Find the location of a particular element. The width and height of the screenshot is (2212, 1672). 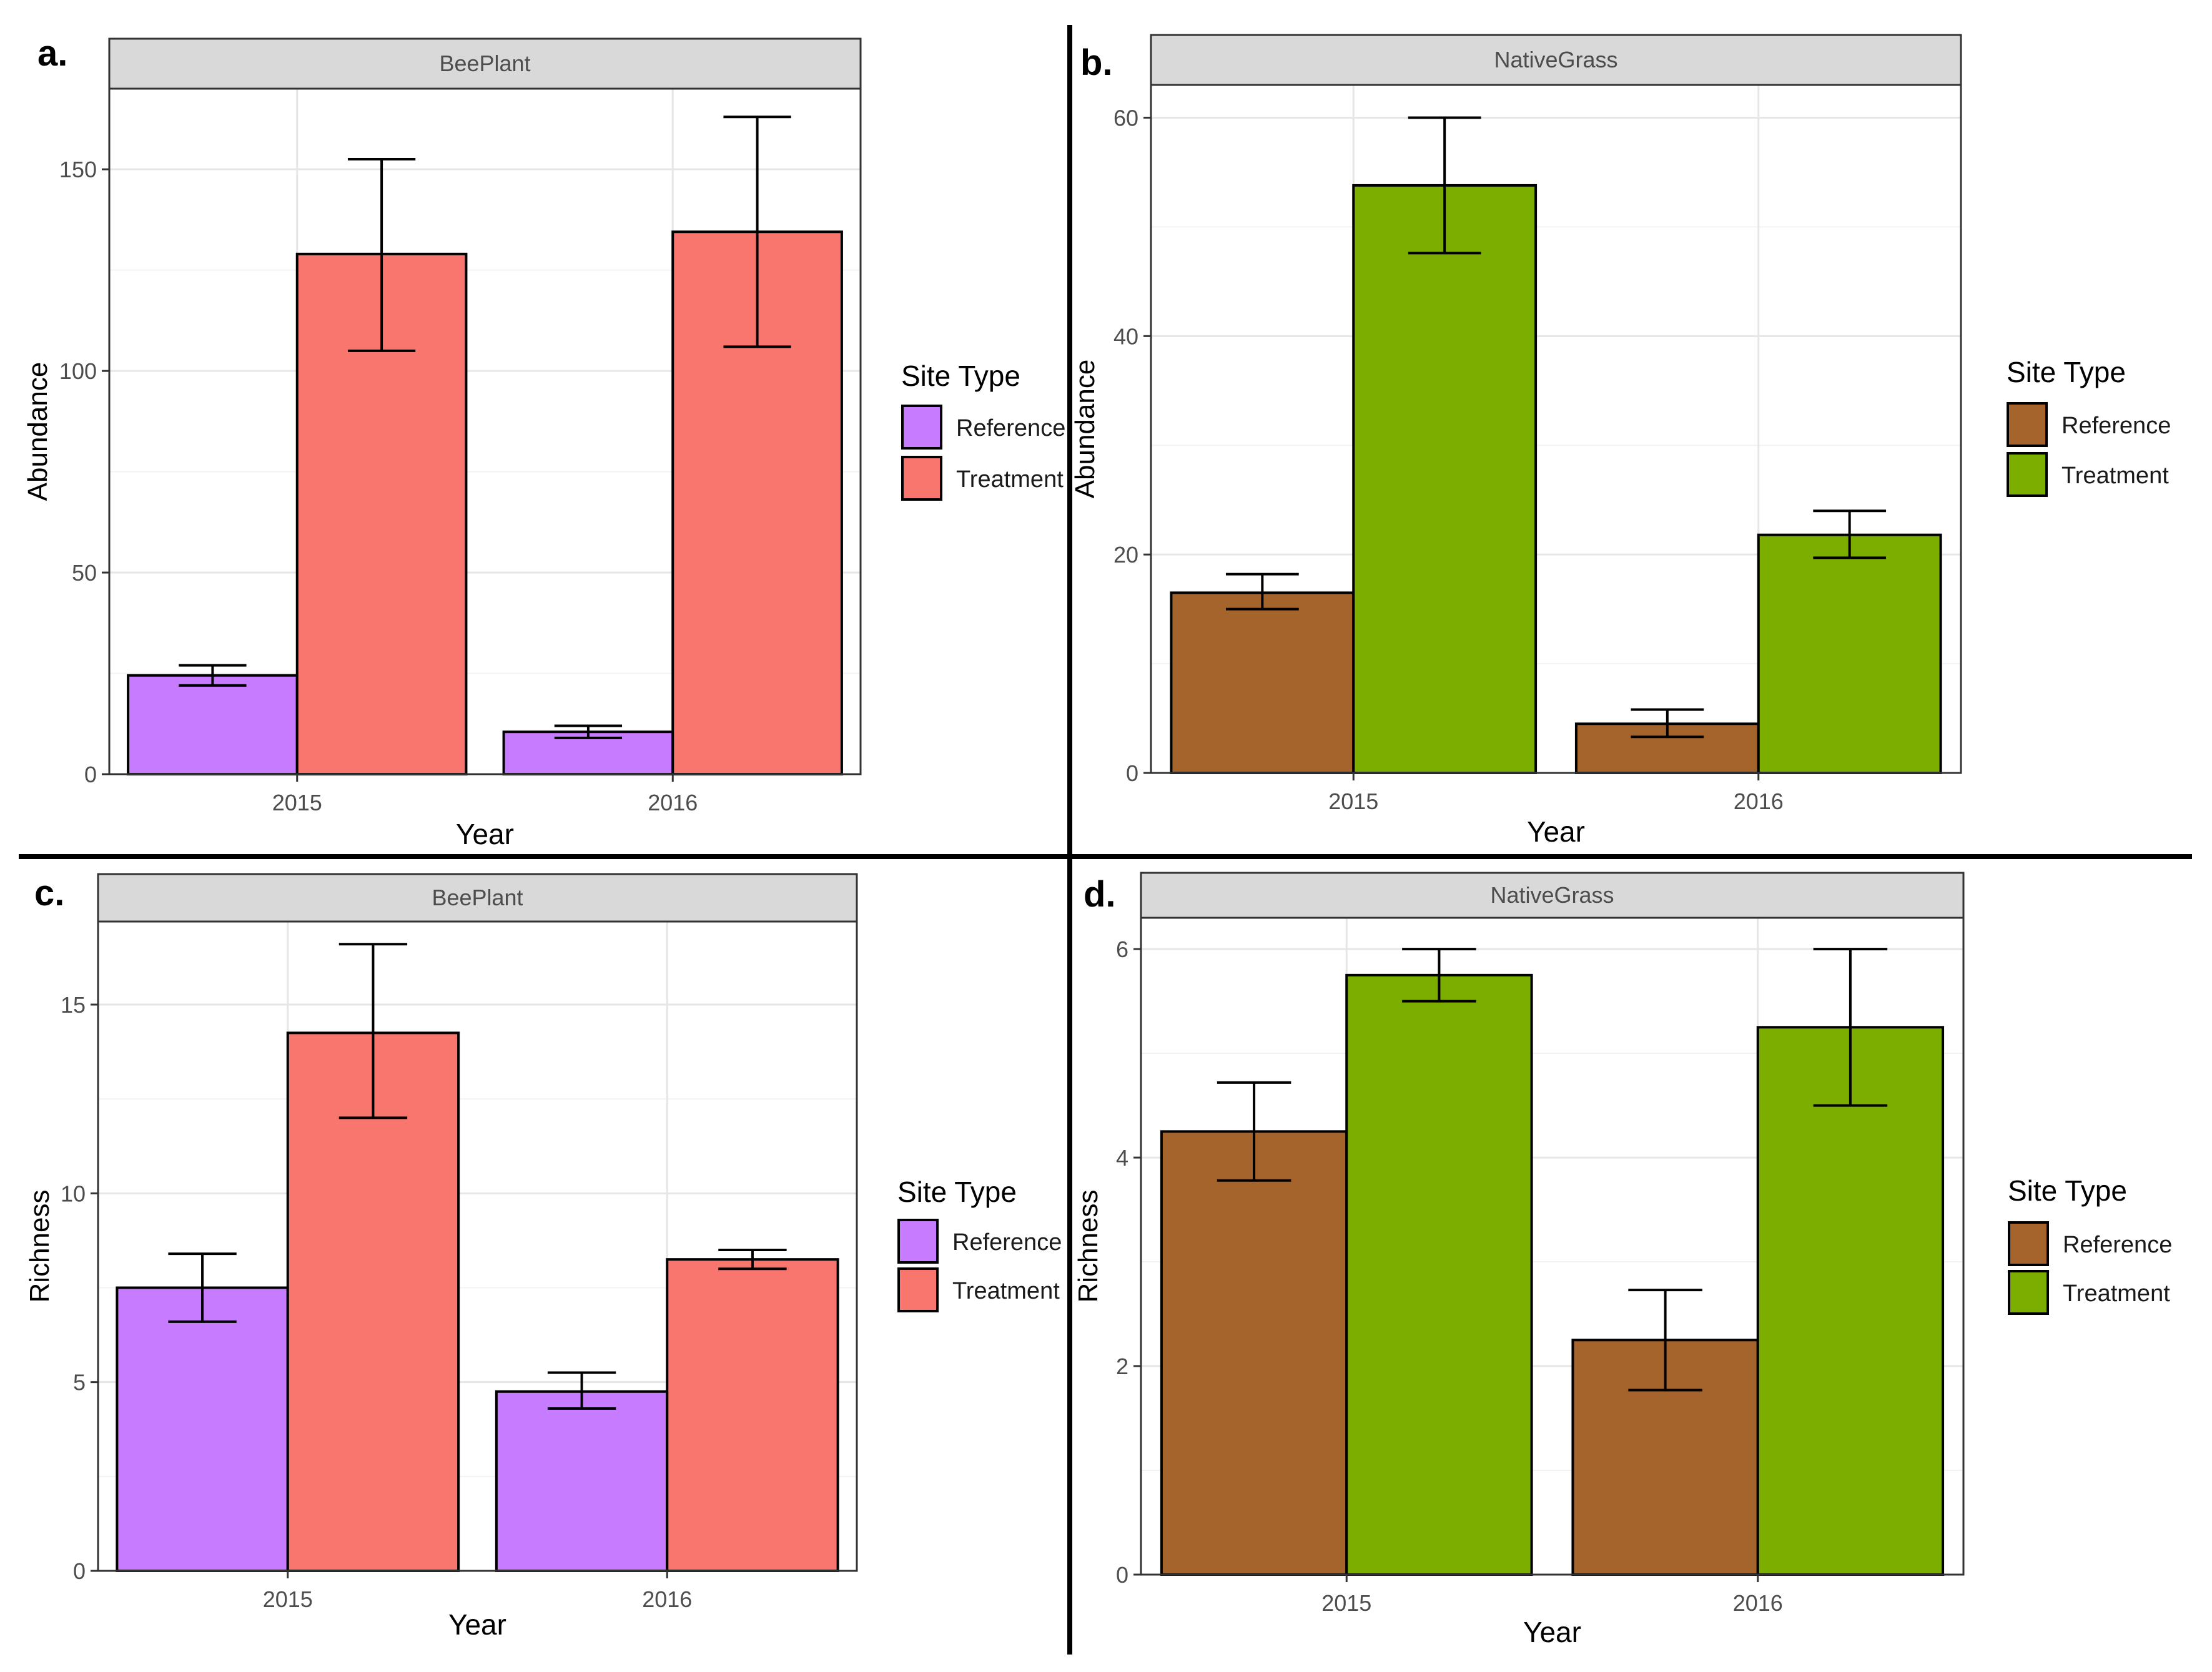

horizontal-divider is located at coordinates (1105, 856).